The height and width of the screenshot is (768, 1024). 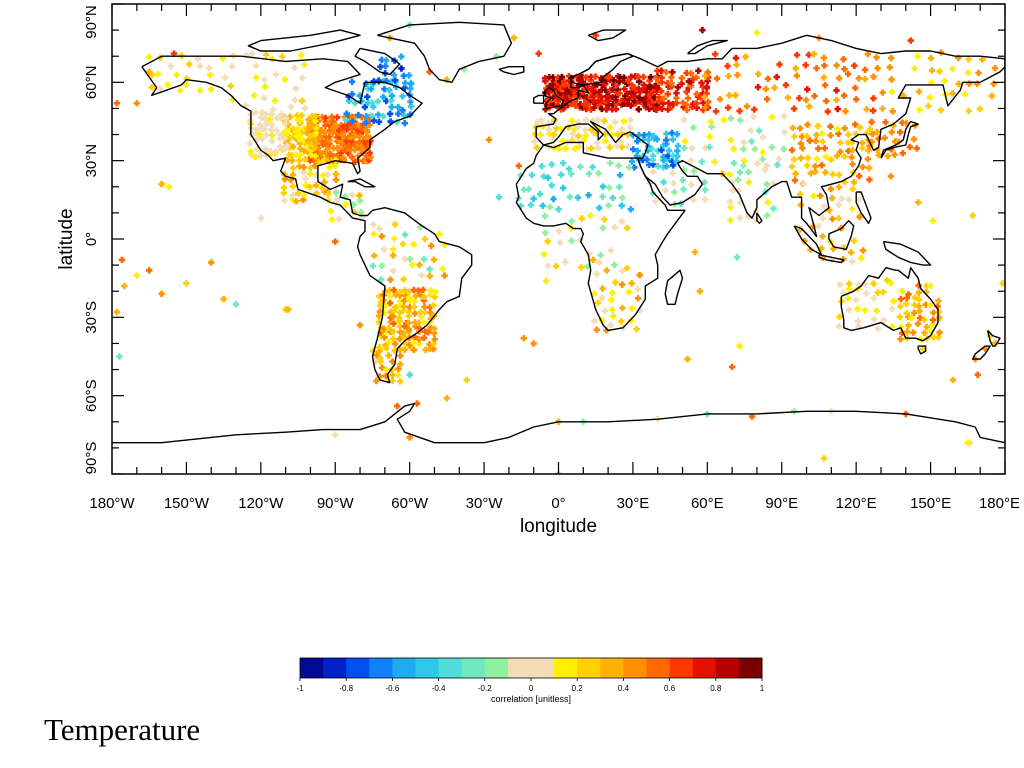 What do you see at coordinates (558, 526) in the screenshot?
I see `x-axis-title: longitude` at bounding box center [558, 526].